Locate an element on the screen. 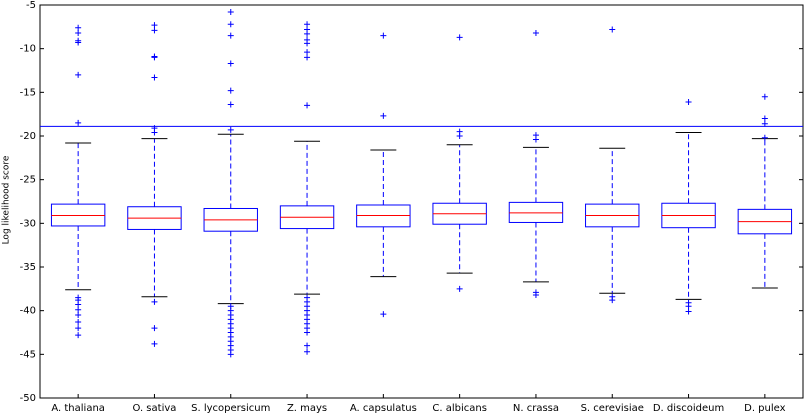 This screenshot has width=805, height=414. x-tick-label: S. cerevisiae is located at coordinates (612, 408).